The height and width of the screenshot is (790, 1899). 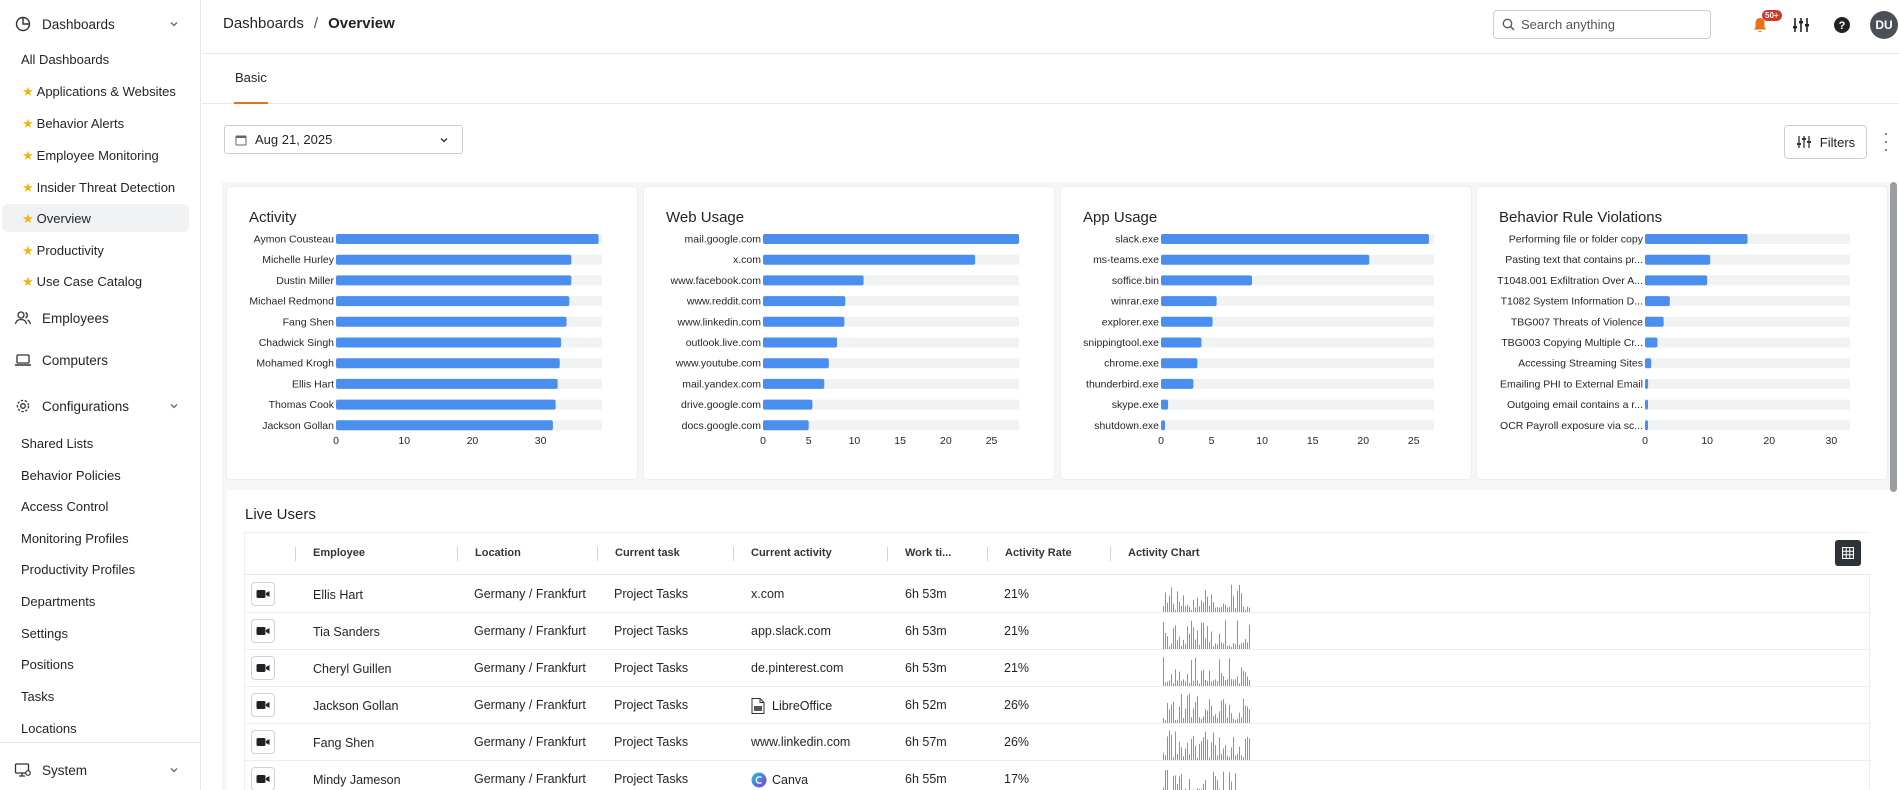 I want to click on search-input, so click(x=1611, y=24).